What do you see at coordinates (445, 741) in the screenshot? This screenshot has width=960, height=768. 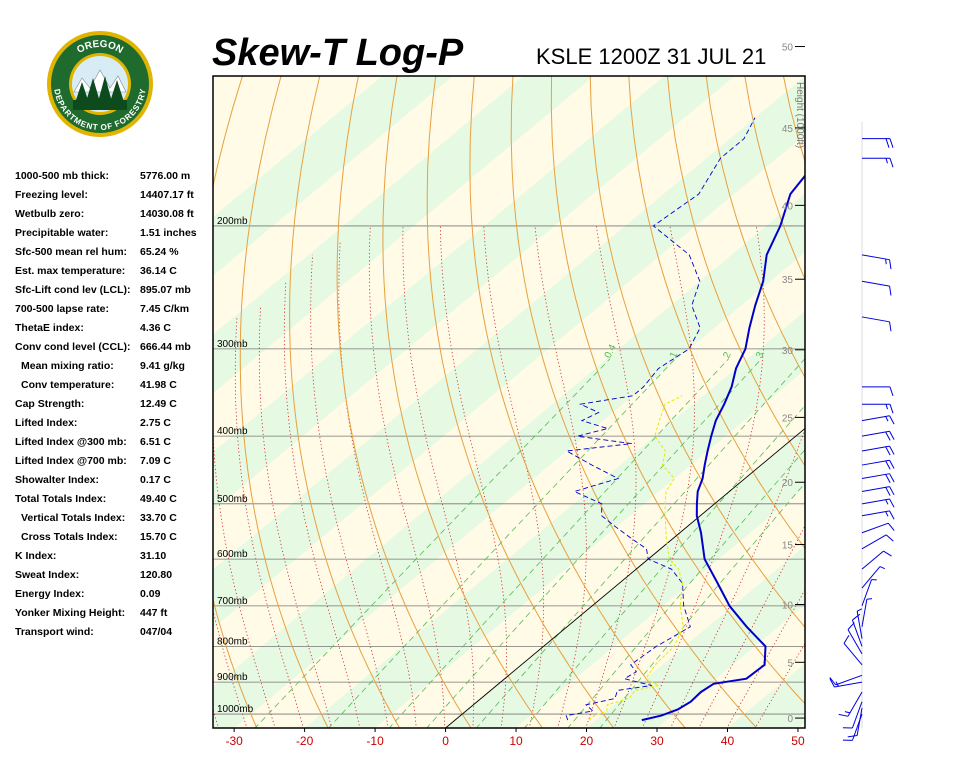 I see `x-tick-label: 0` at bounding box center [445, 741].